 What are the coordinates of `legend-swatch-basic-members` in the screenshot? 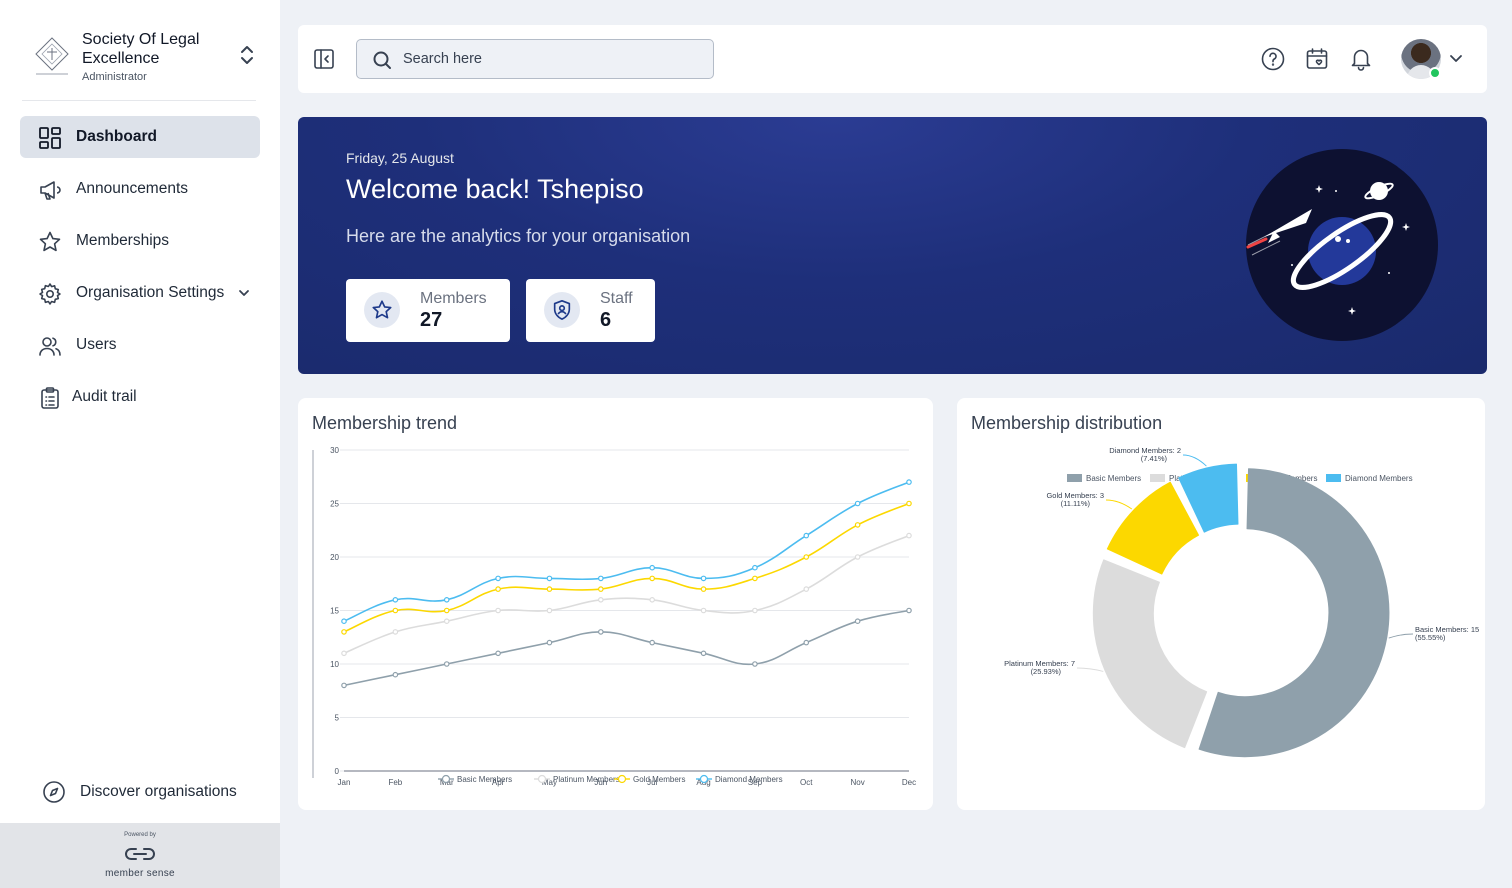 It's located at (1074, 478).